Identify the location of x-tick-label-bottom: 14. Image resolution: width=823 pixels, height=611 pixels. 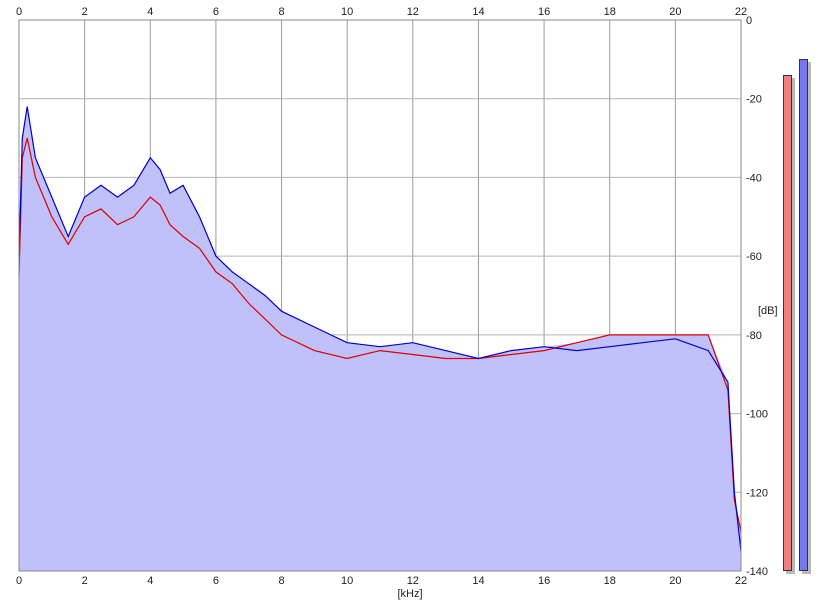
(478, 581).